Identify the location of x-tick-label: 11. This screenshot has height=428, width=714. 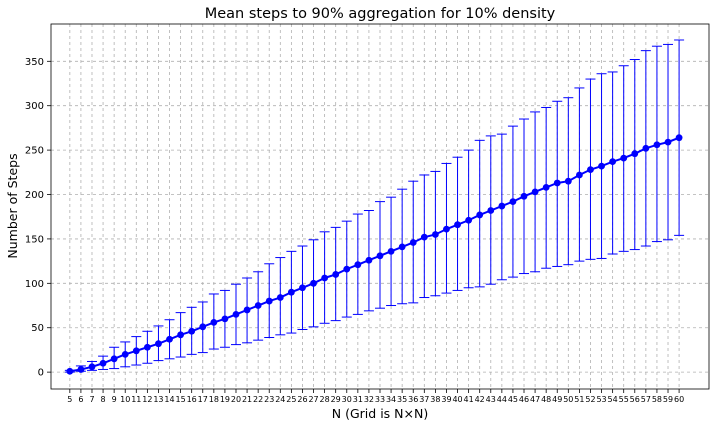
(136, 399).